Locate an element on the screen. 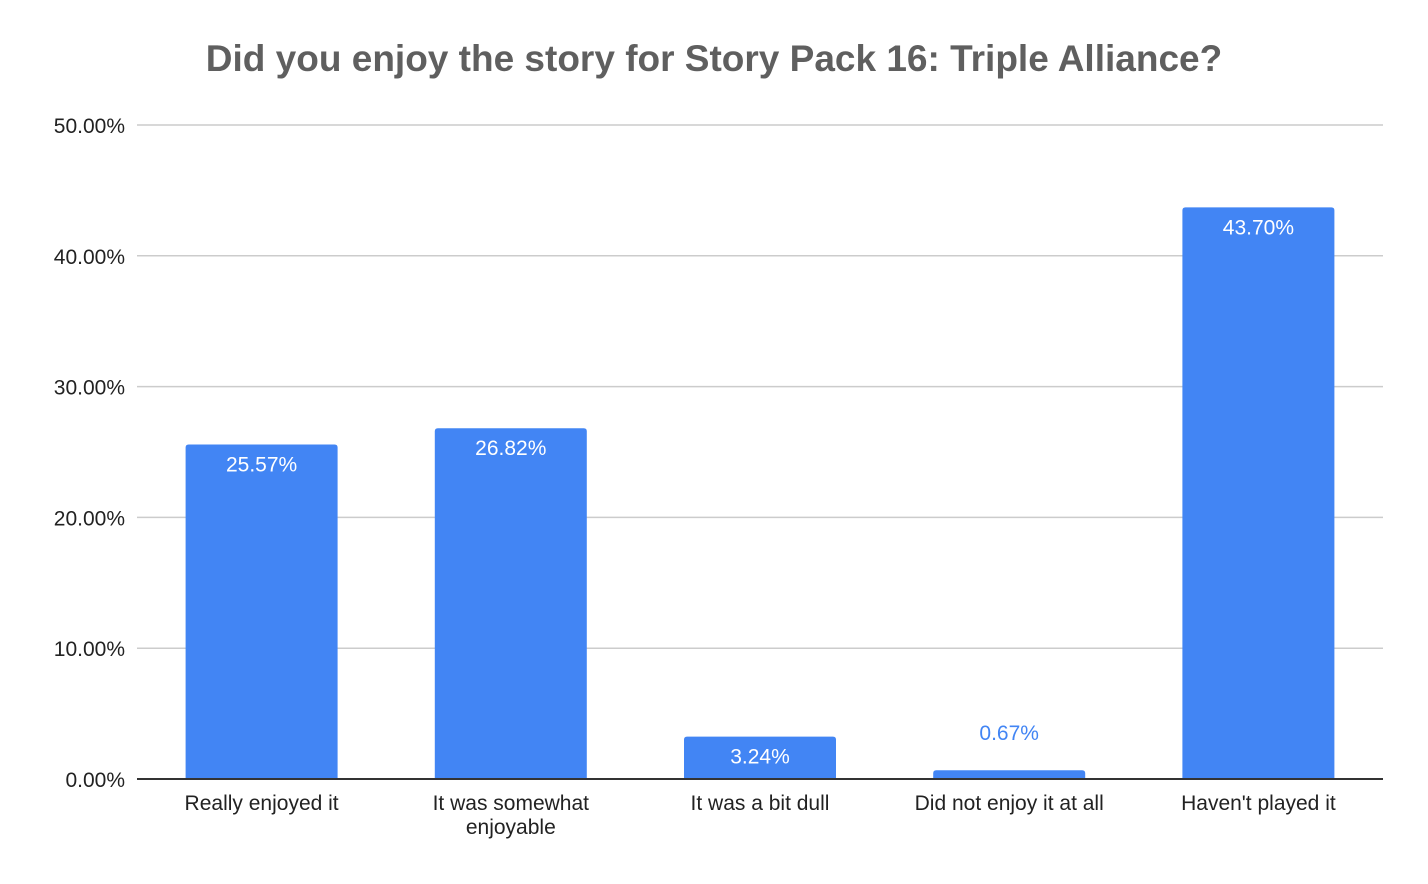 The width and height of the screenshot is (1428, 884). x-tick-label: Haven't played it is located at coordinates (1258, 803).